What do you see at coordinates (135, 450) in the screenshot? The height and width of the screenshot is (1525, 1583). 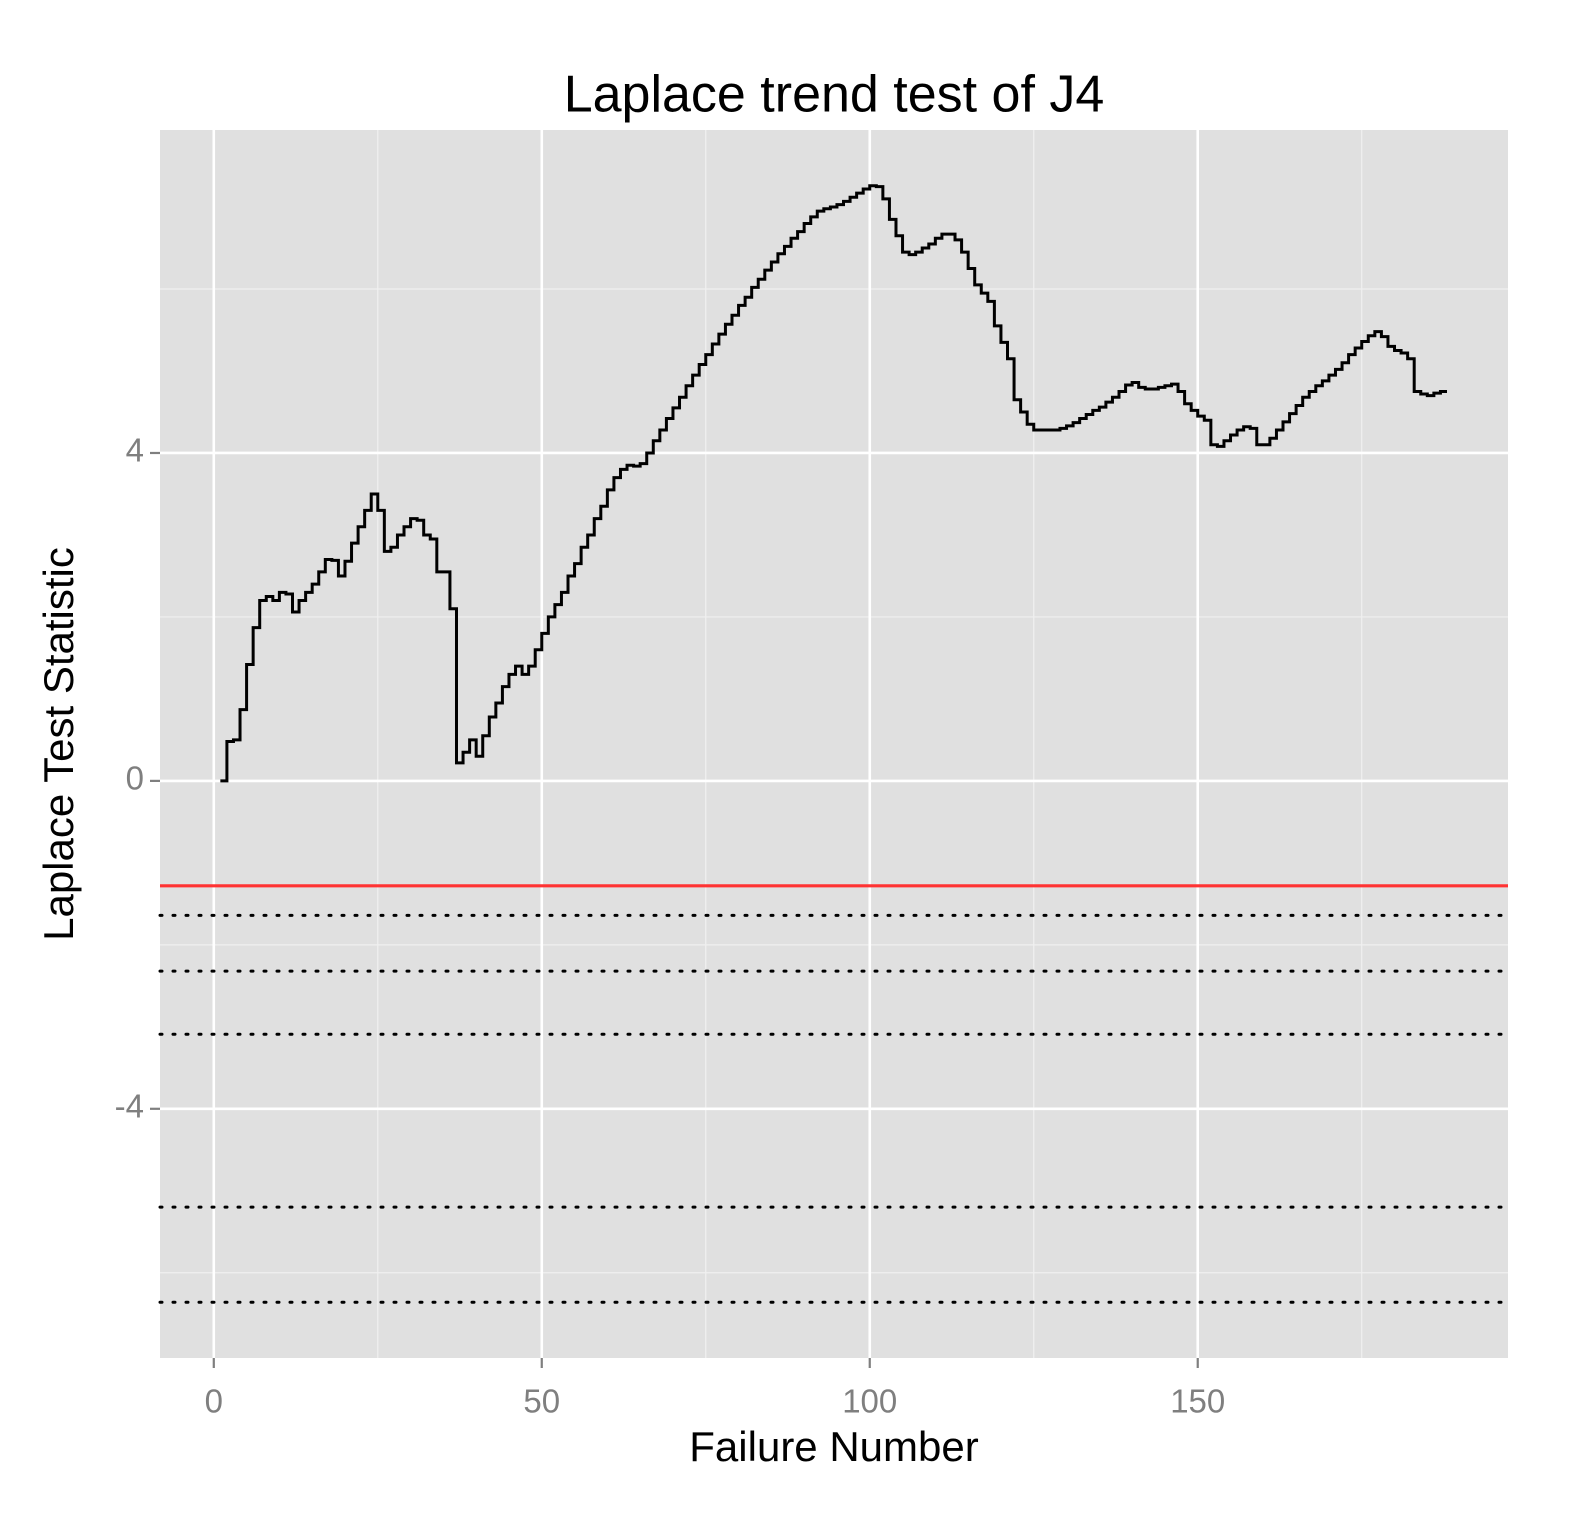 I see `y-tick-label: 4` at bounding box center [135, 450].